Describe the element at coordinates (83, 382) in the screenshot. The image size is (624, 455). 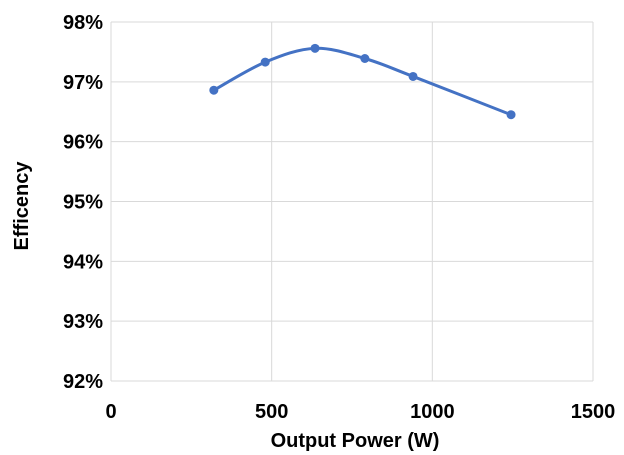
I see `y-tick-label: 92%` at that location.